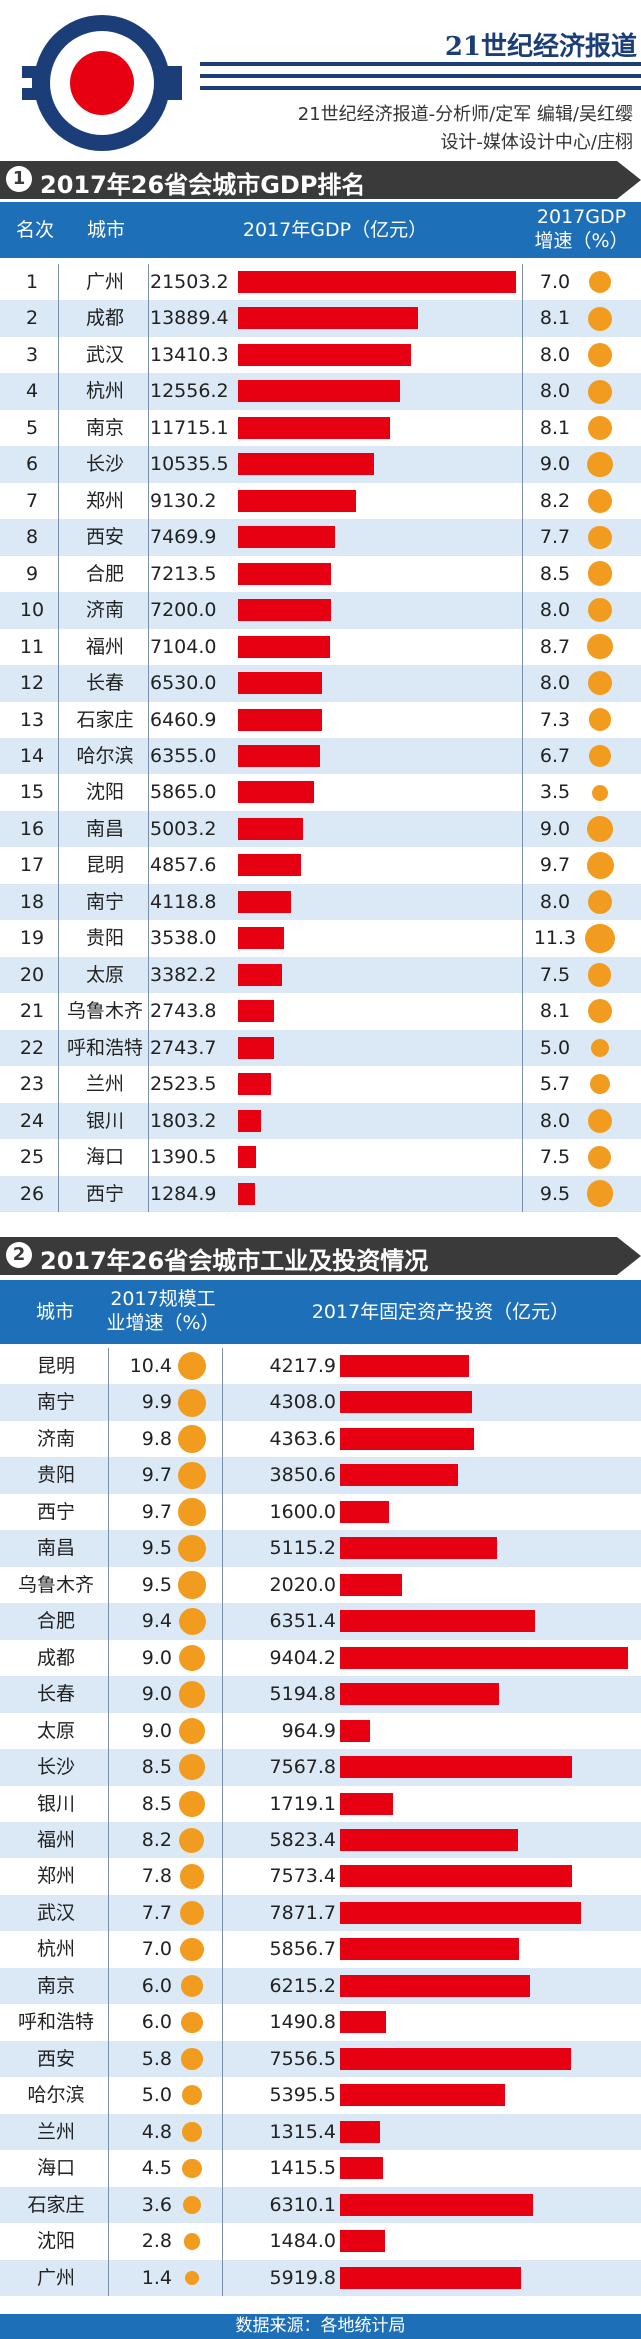 The height and width of the screenshot is (2339, 641). Describe the element at coordinates (320, 975) in the screenshot. I see `table-row: 20 太原 3382.2 7.5` at that location.